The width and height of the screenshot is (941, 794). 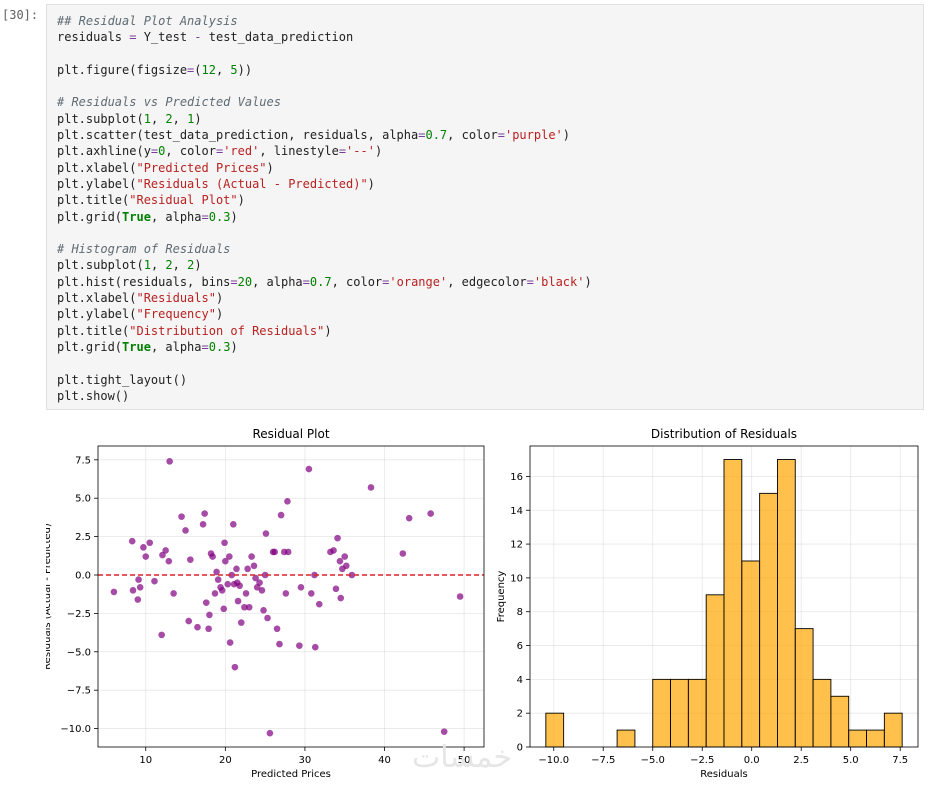 I want to click on code-token: True, so click(x=136, y=346).